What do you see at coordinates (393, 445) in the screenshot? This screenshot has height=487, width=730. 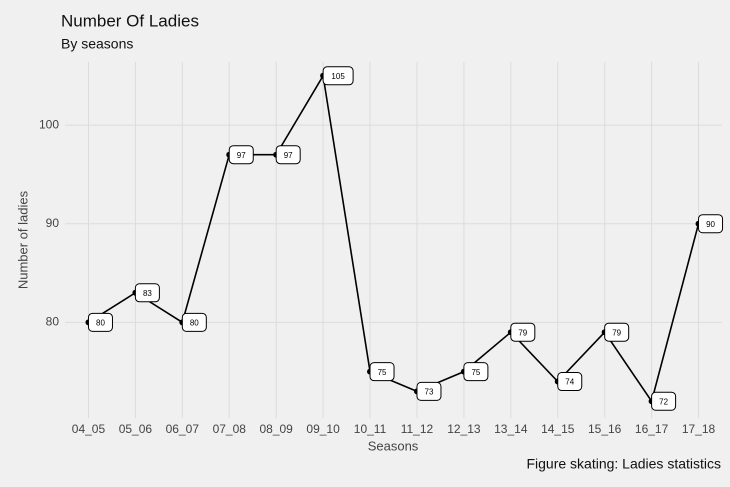 I see `x-axis-label: Seasons` at bounding box center [393, 445].